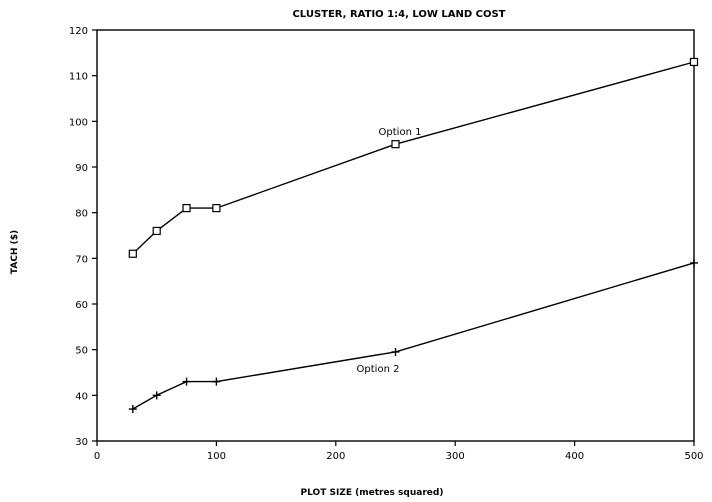  I want to click on series-1-label: Option 1, so click(400, 132).